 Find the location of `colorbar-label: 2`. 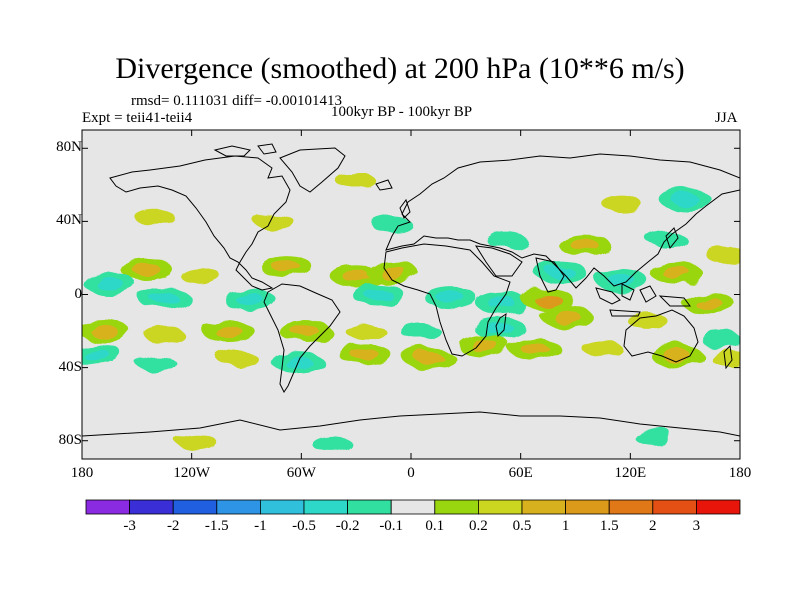

colorbar-label: 2 is located at coordinates (653, 526).